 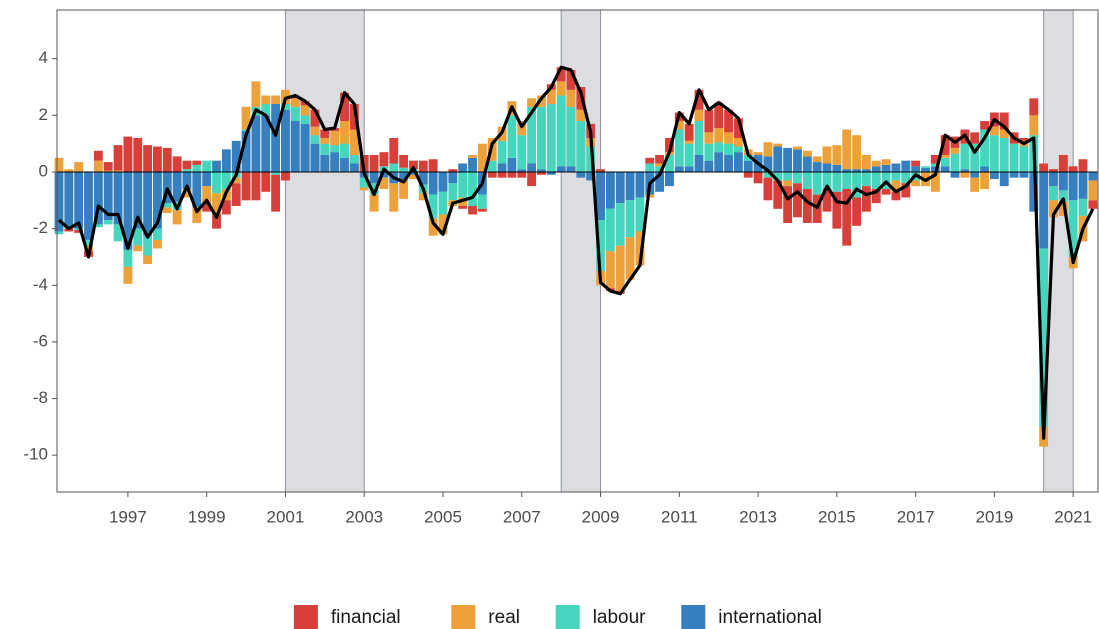 What do you see at coordinates (994, 516) in the screenshot?
I see `x-tick-label: 2019` at bounding box center [994, 516].